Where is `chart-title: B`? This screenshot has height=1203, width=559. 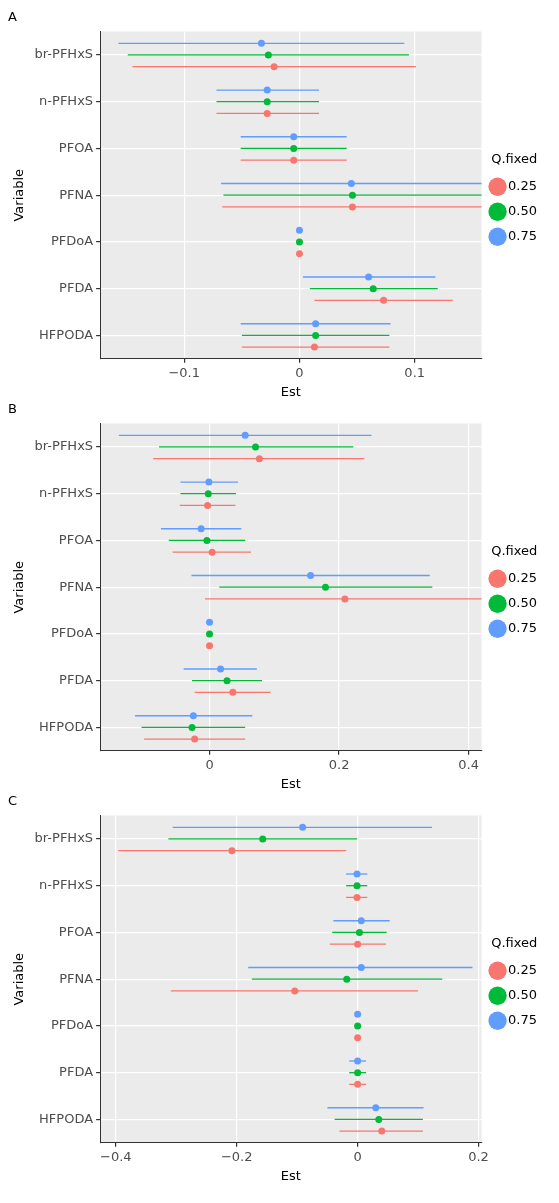
chart-title: B is located at coordinates (12, 409).